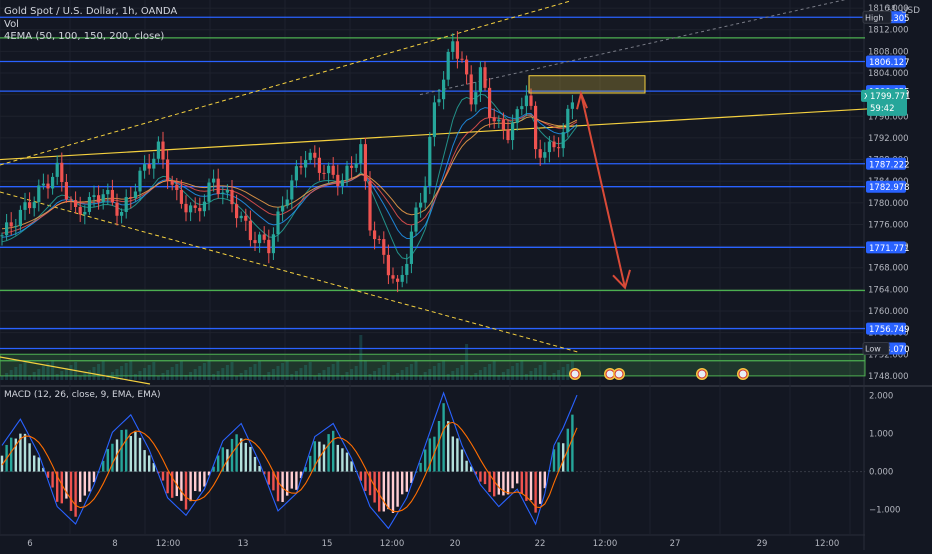 This screenshot has width=932, height=554. What do you see at coordinates (675, 544) in the screenshot?
I see `time-tick-label: 27` at bounding box center [675, 544].